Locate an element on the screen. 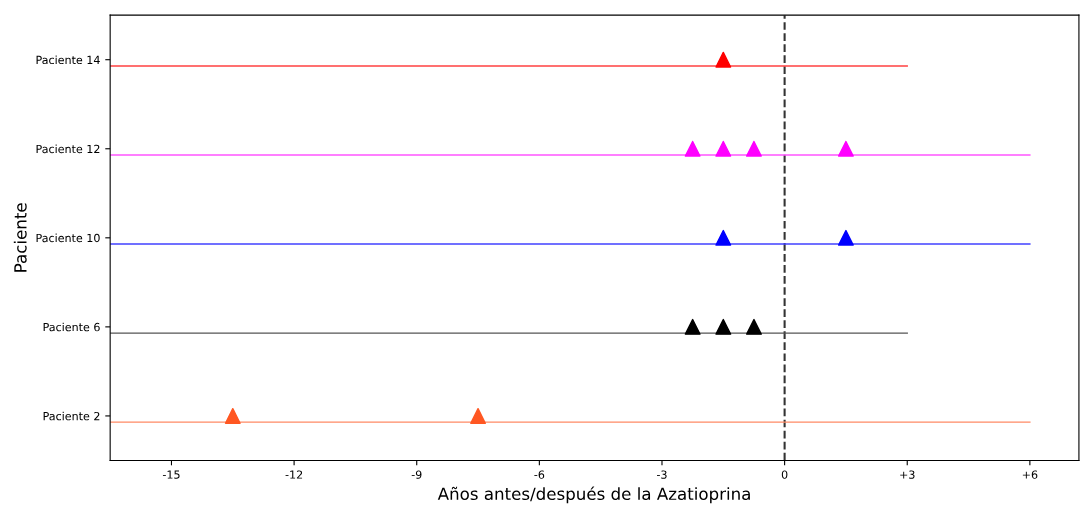  x-tick-label: -3 is located at coordinates (661, 474).